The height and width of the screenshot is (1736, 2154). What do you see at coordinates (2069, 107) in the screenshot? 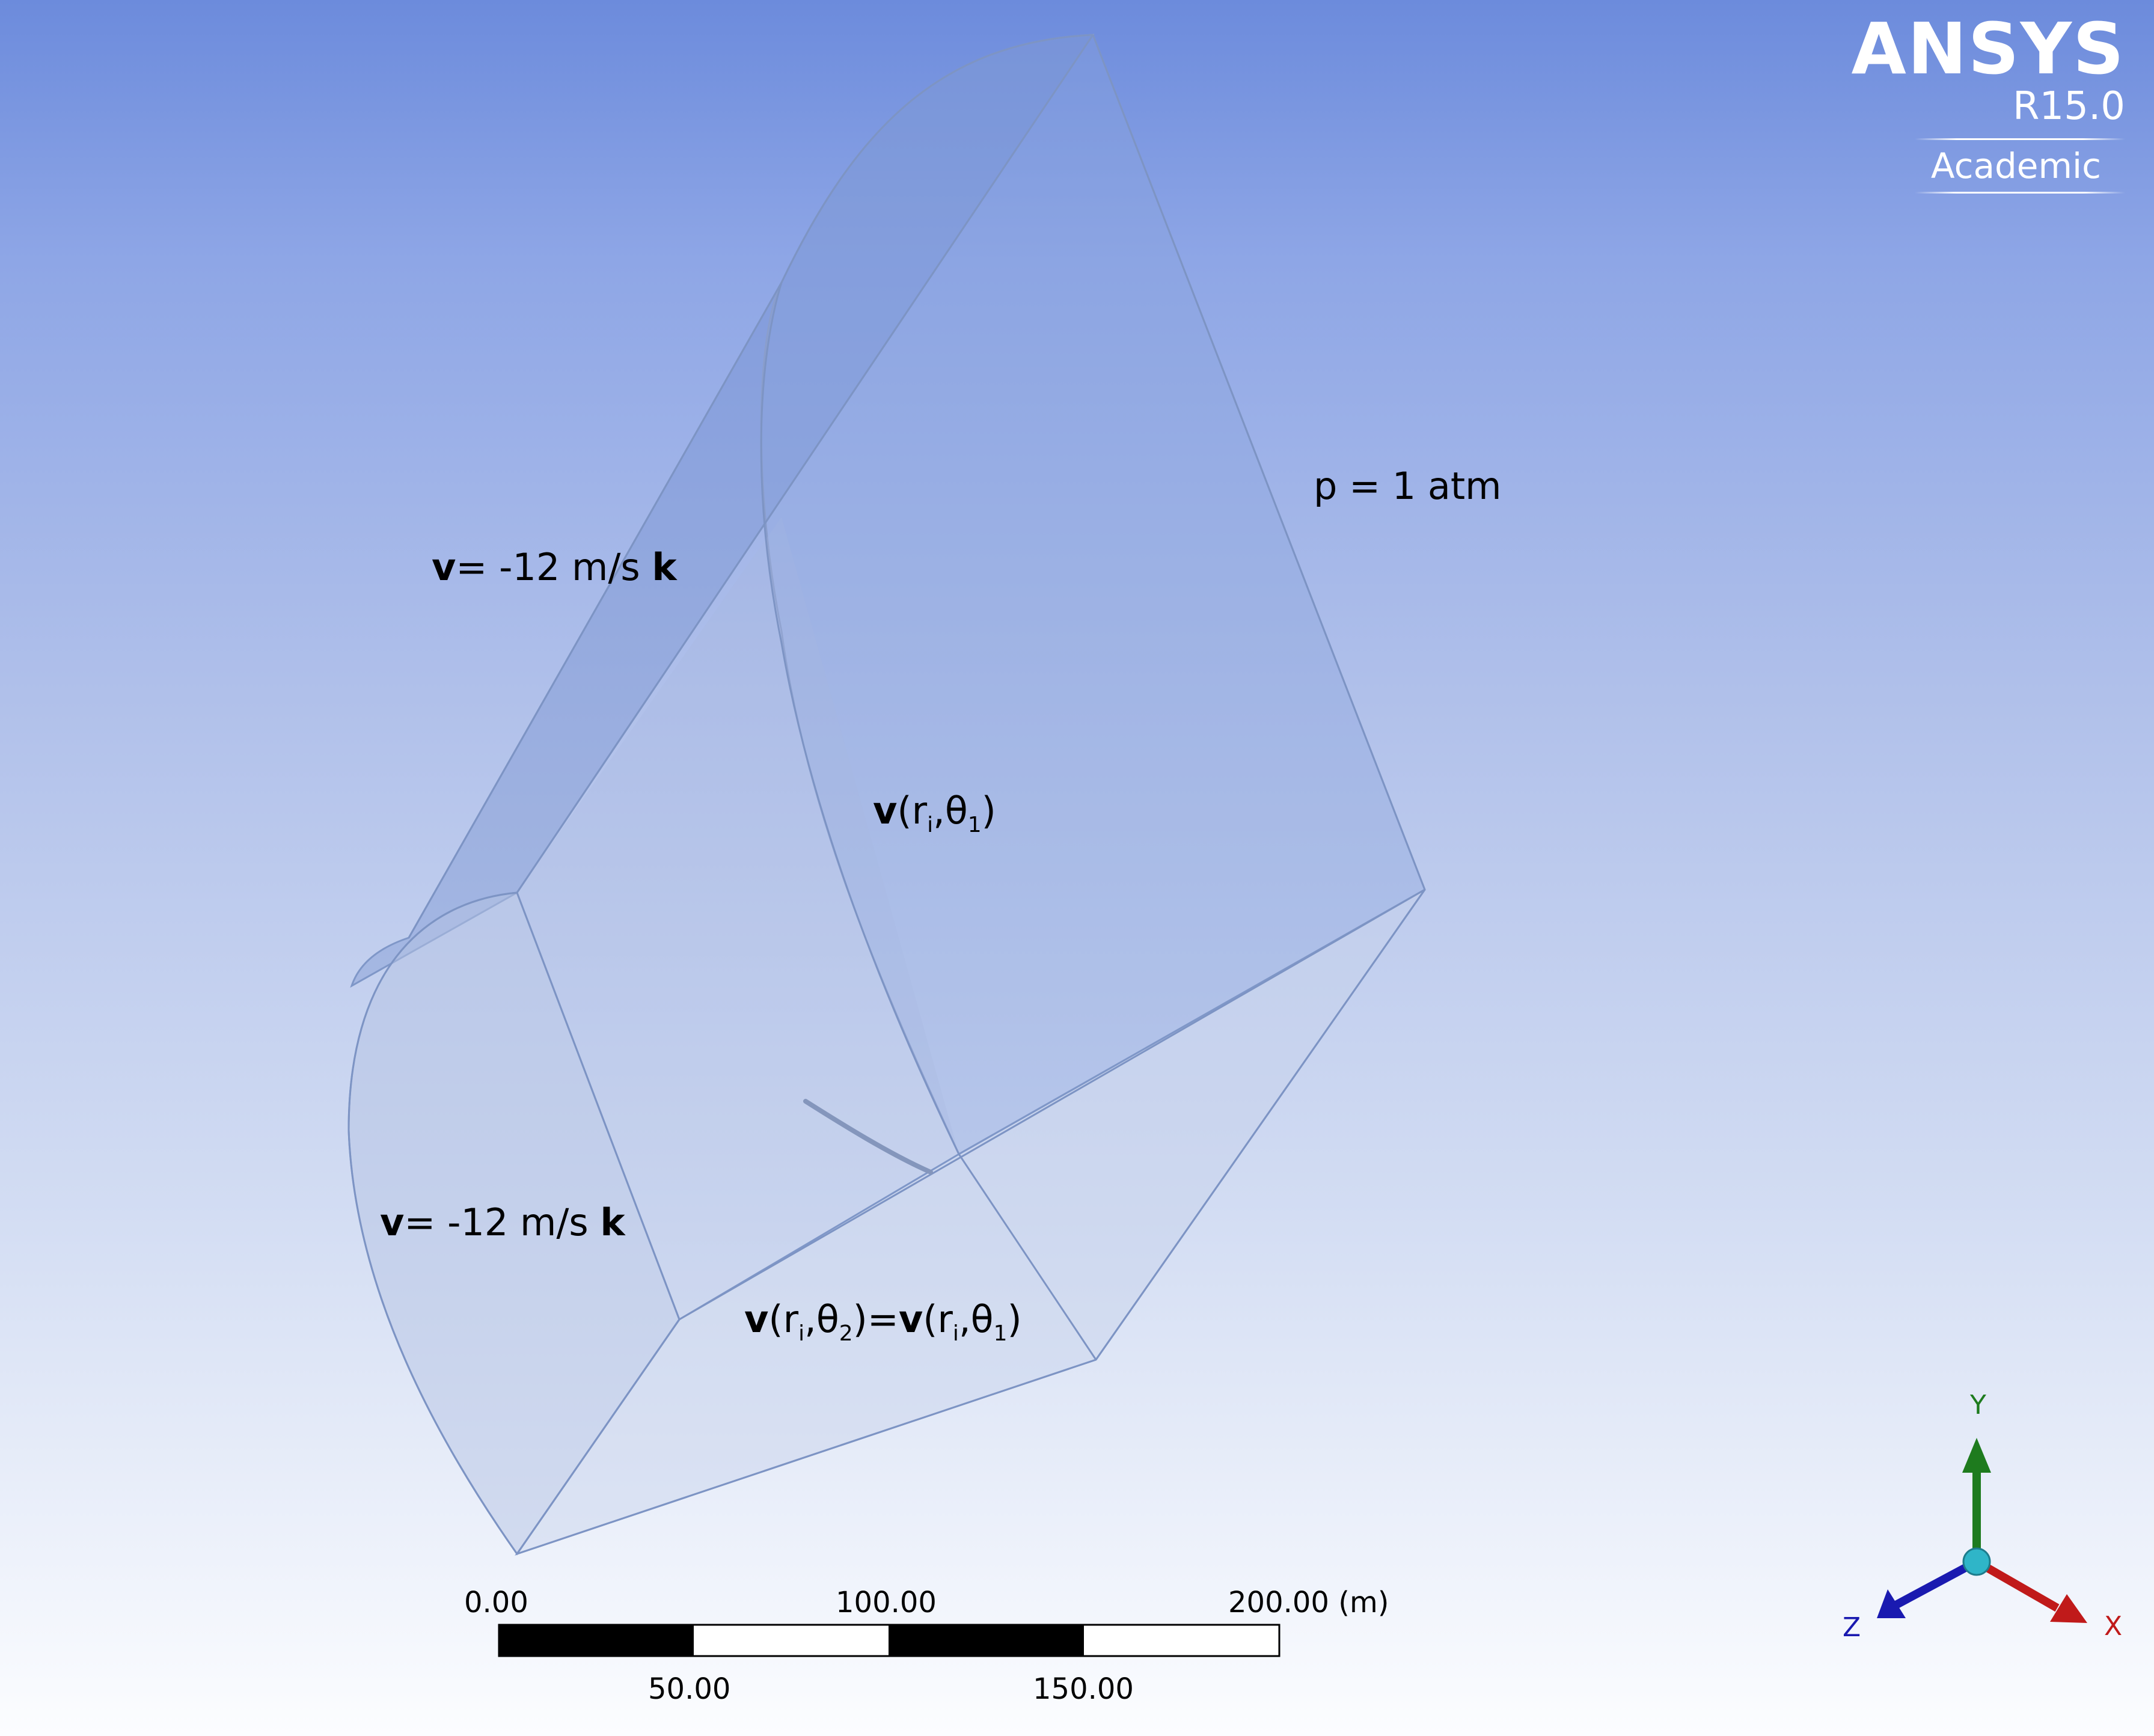
I see `logo-version: R15.0` at bounding box center [2069, 107].